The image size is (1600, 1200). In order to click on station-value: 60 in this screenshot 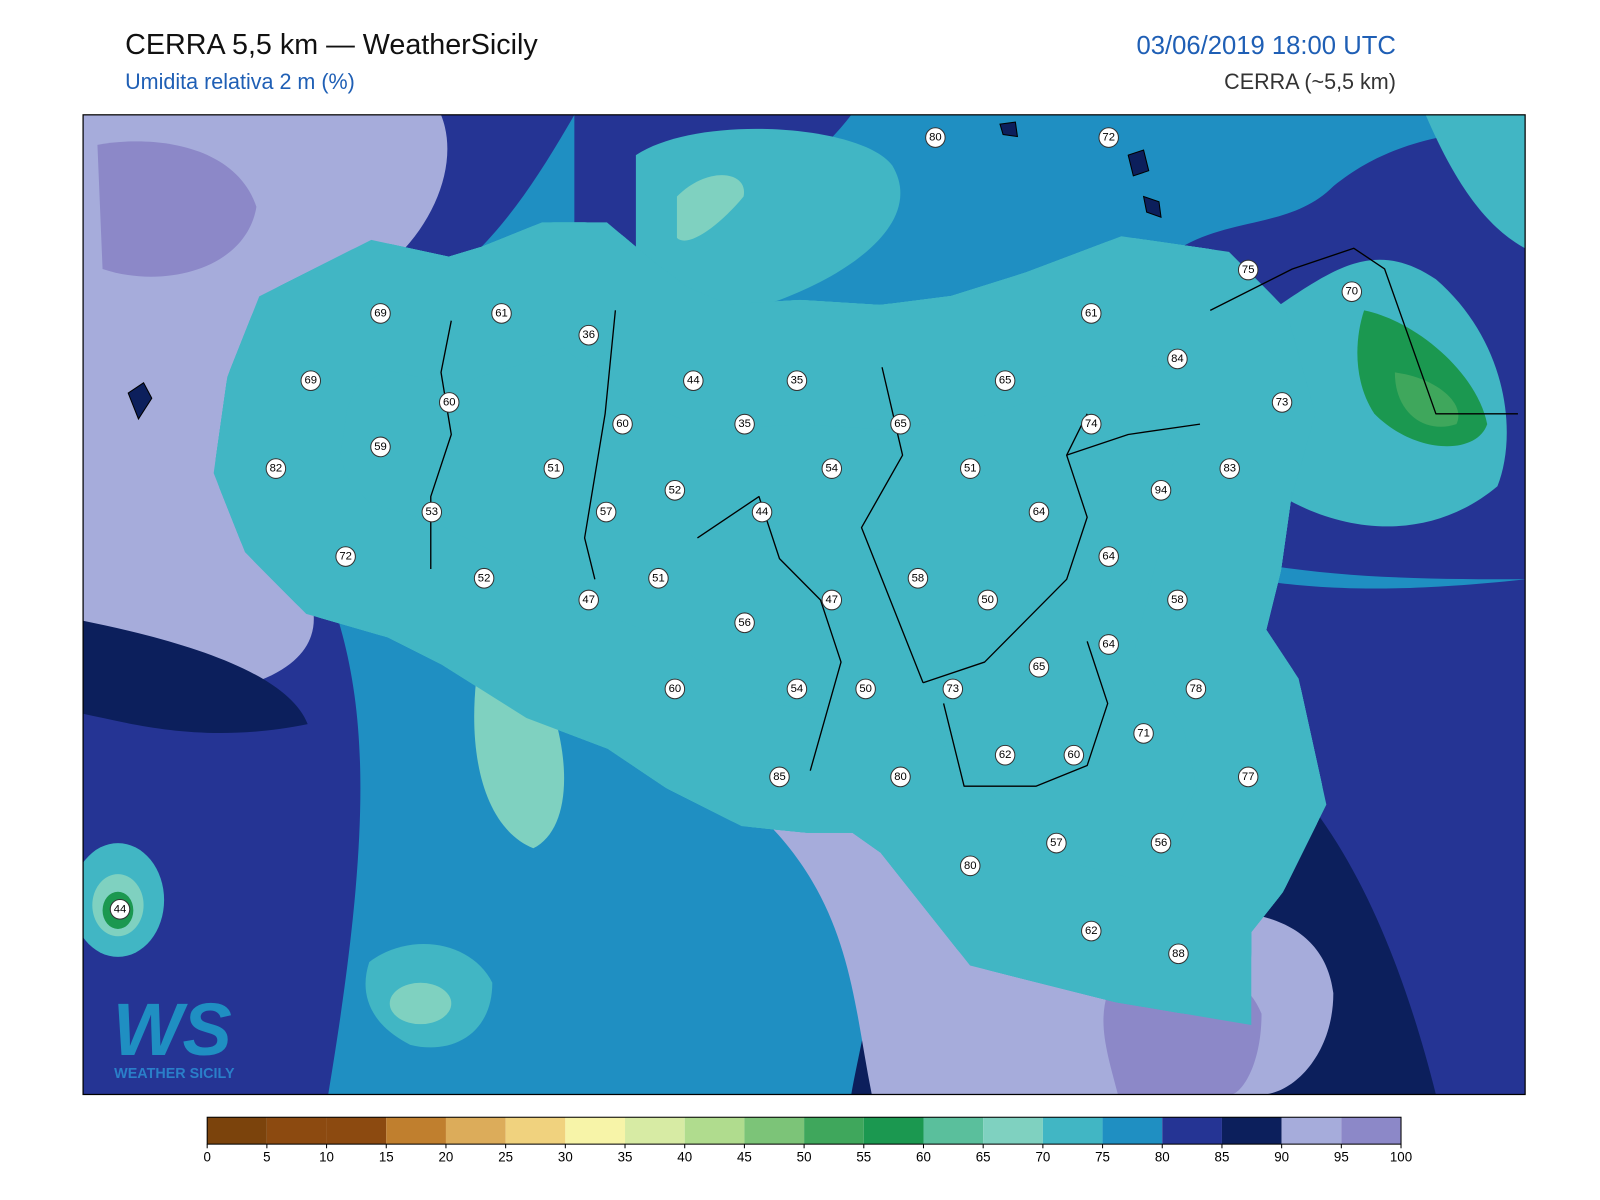, I will do `click(675, 689)`.